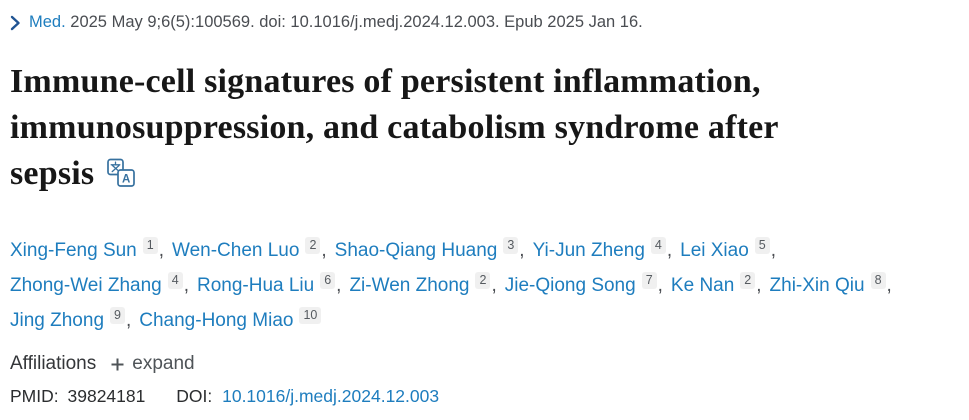 The height and width of the screenshot is (420, 969). I want to click on author: Ke Nan 2,, so click(720, 284).